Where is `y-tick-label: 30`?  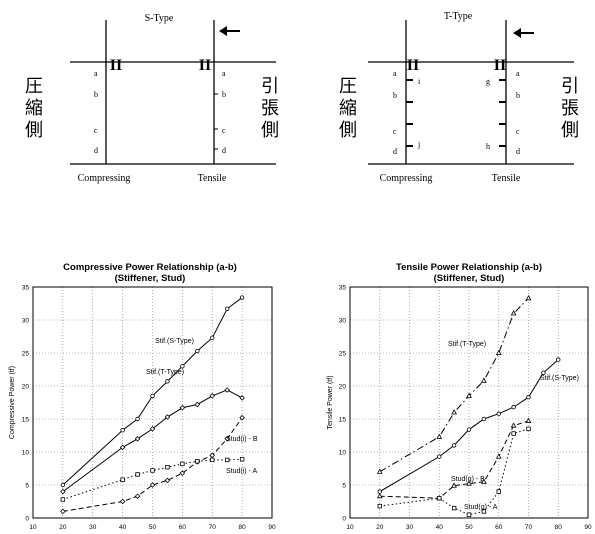
y-tick-label: 30 is located at coordinates (343, 321).